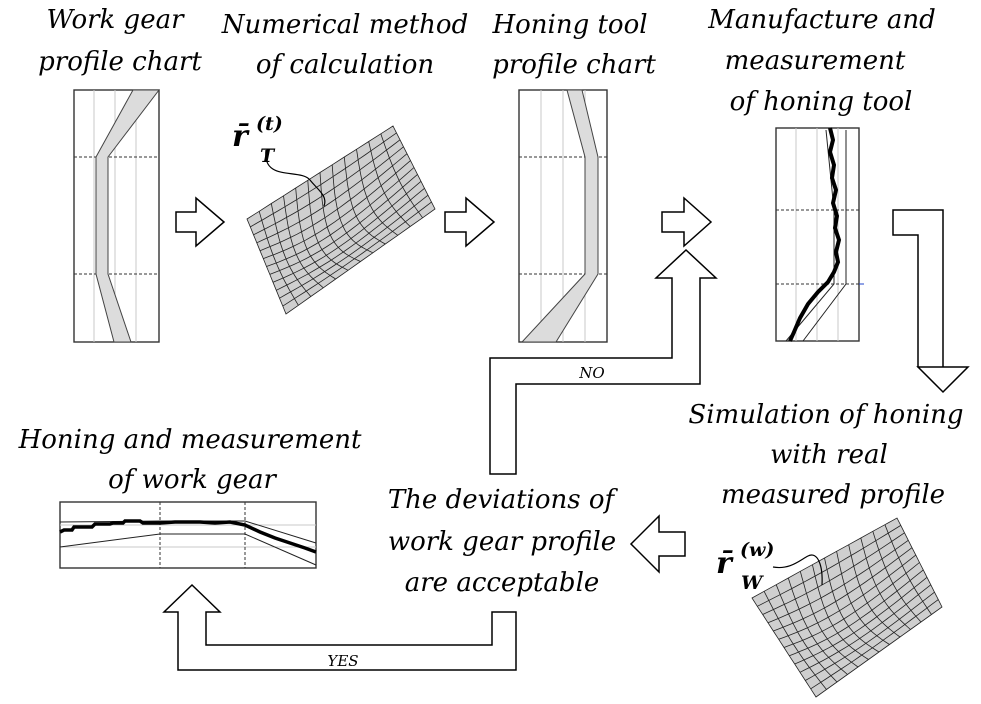 Image resolution: width=981 pixels, height=704 pixels. I want to click on work-surface-leader, so click(797, 570).